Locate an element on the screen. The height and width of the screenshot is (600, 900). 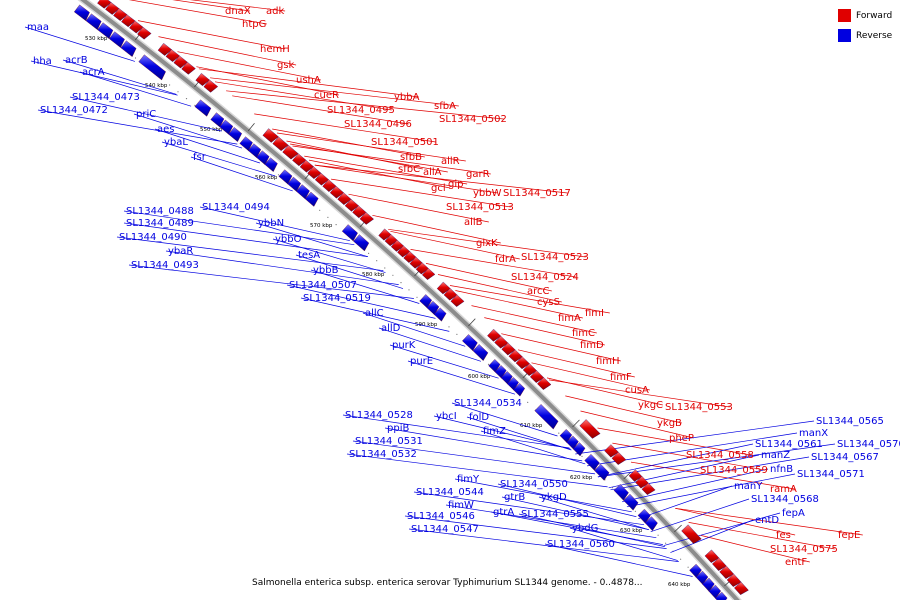
reverse-gene-label-sl1344-0473: SL1344_0473 is located at coordinates (106, 97).